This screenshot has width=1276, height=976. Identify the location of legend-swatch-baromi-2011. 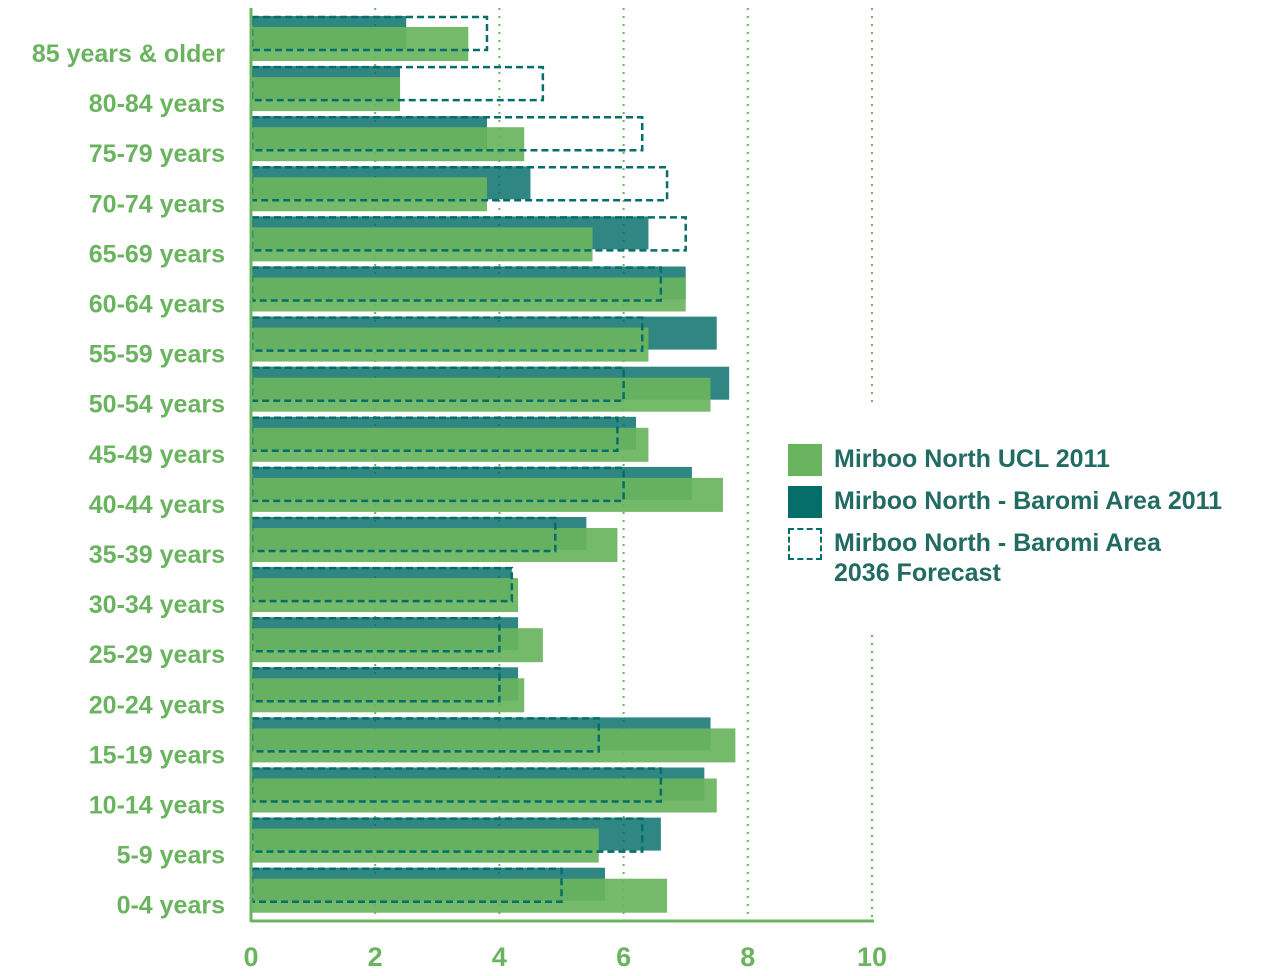
(805, 502).